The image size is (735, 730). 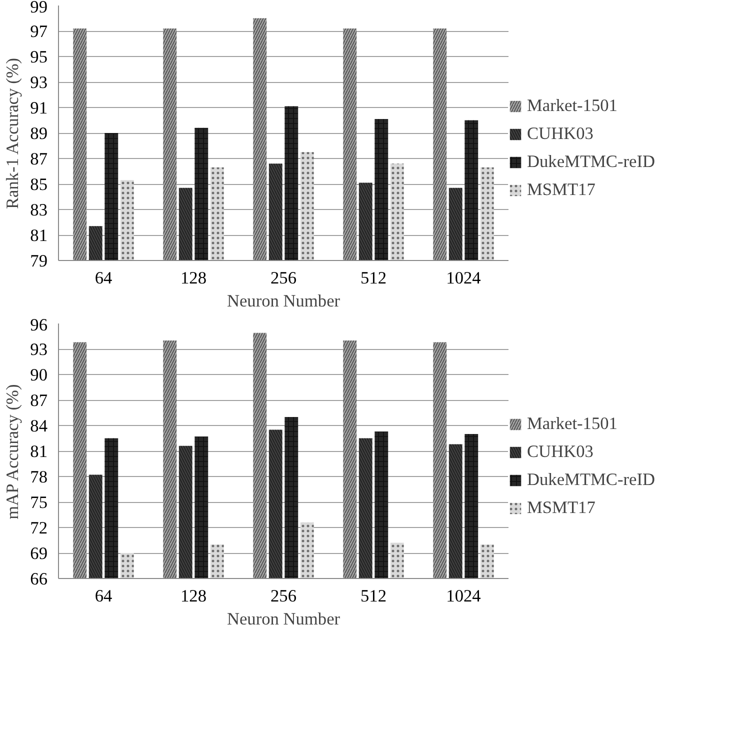 I want to click on y-tick-label: 66, so click(x=39, y=579).